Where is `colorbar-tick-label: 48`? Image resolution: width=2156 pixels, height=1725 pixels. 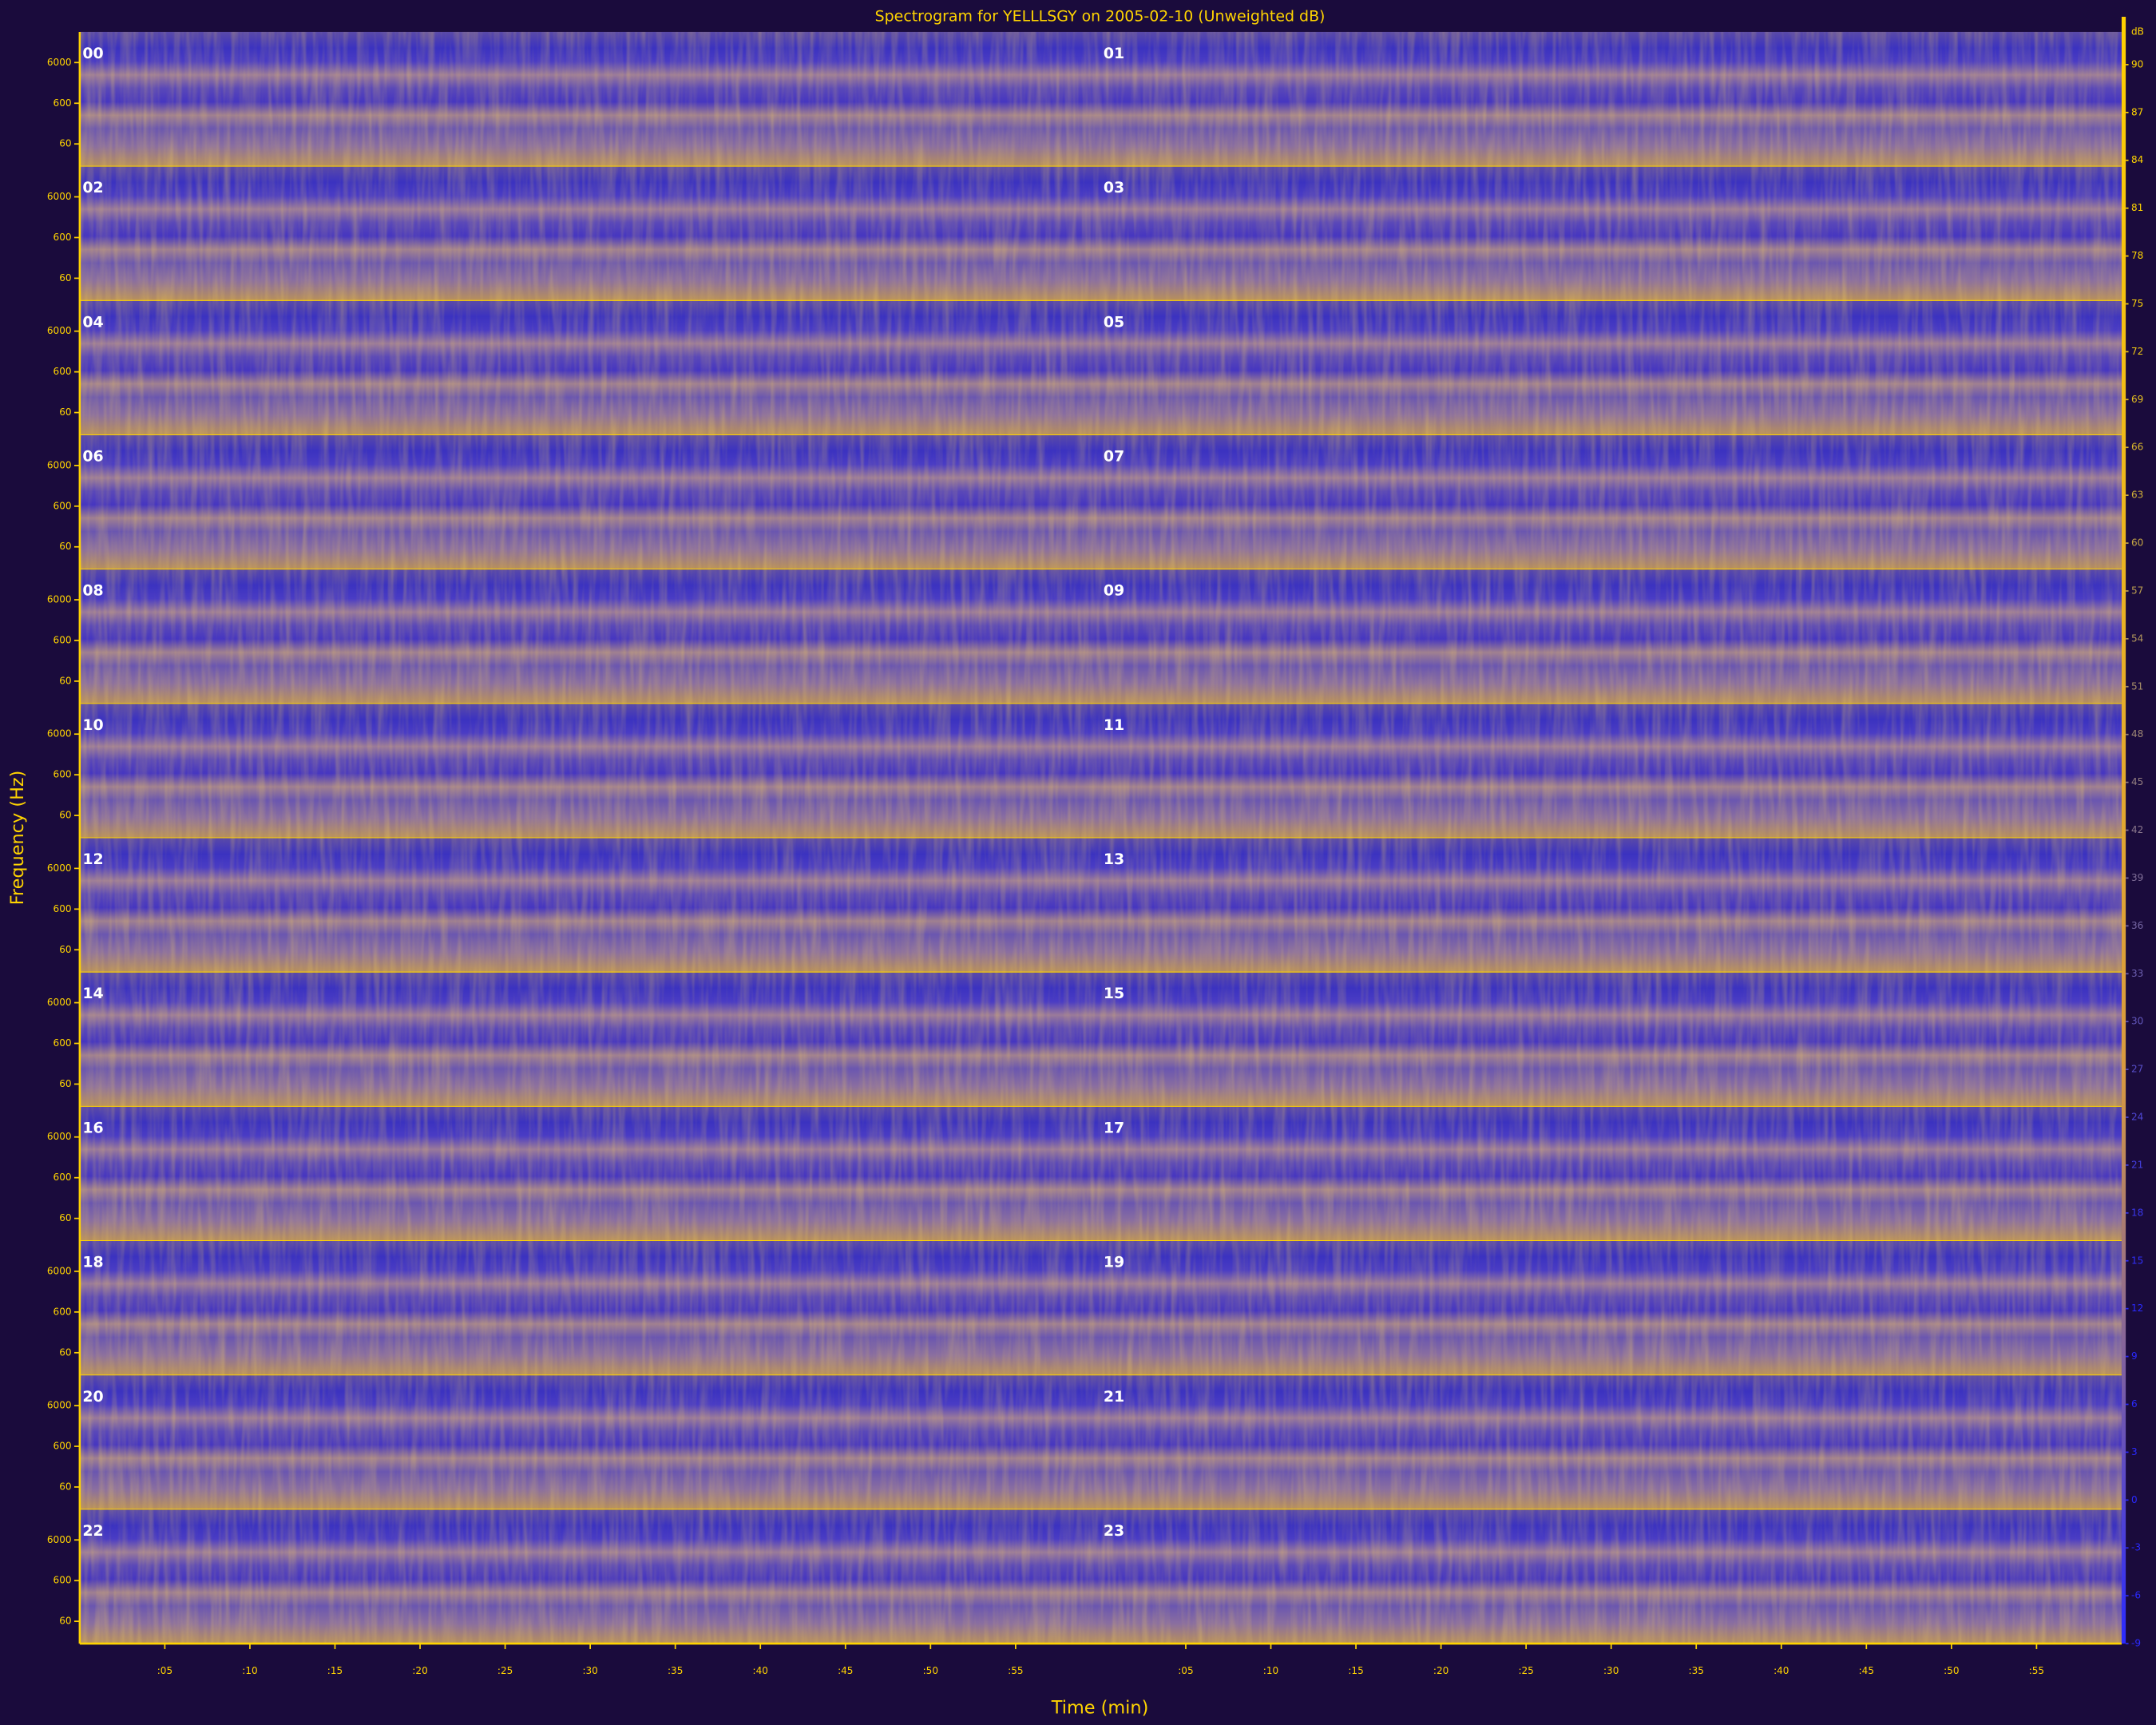 colorbar-tick-label: 48 is located at coordinates (2137, 734).